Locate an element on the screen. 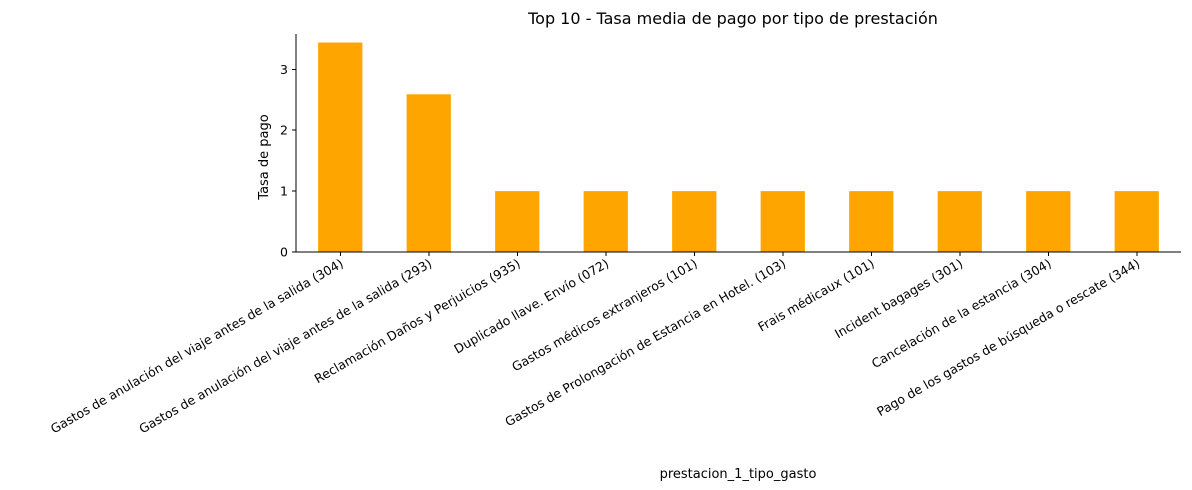 The height and width of the screenshot is (490, 1192). y-axis-ticks: 0 1 2 3 is located at coordinates (288, 161).